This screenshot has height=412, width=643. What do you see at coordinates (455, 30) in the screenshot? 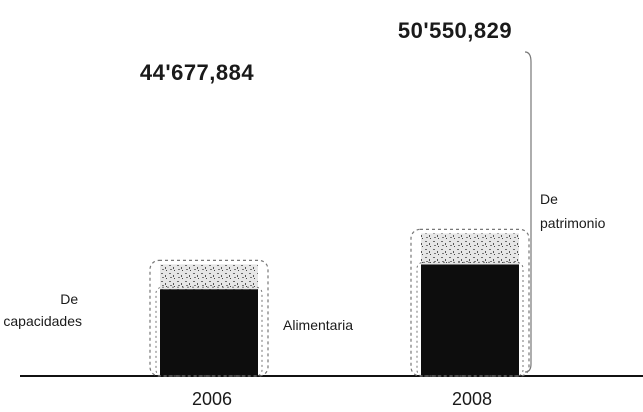
I see `total-label-2008: 50'550,829` at bounding box center [455, 30].